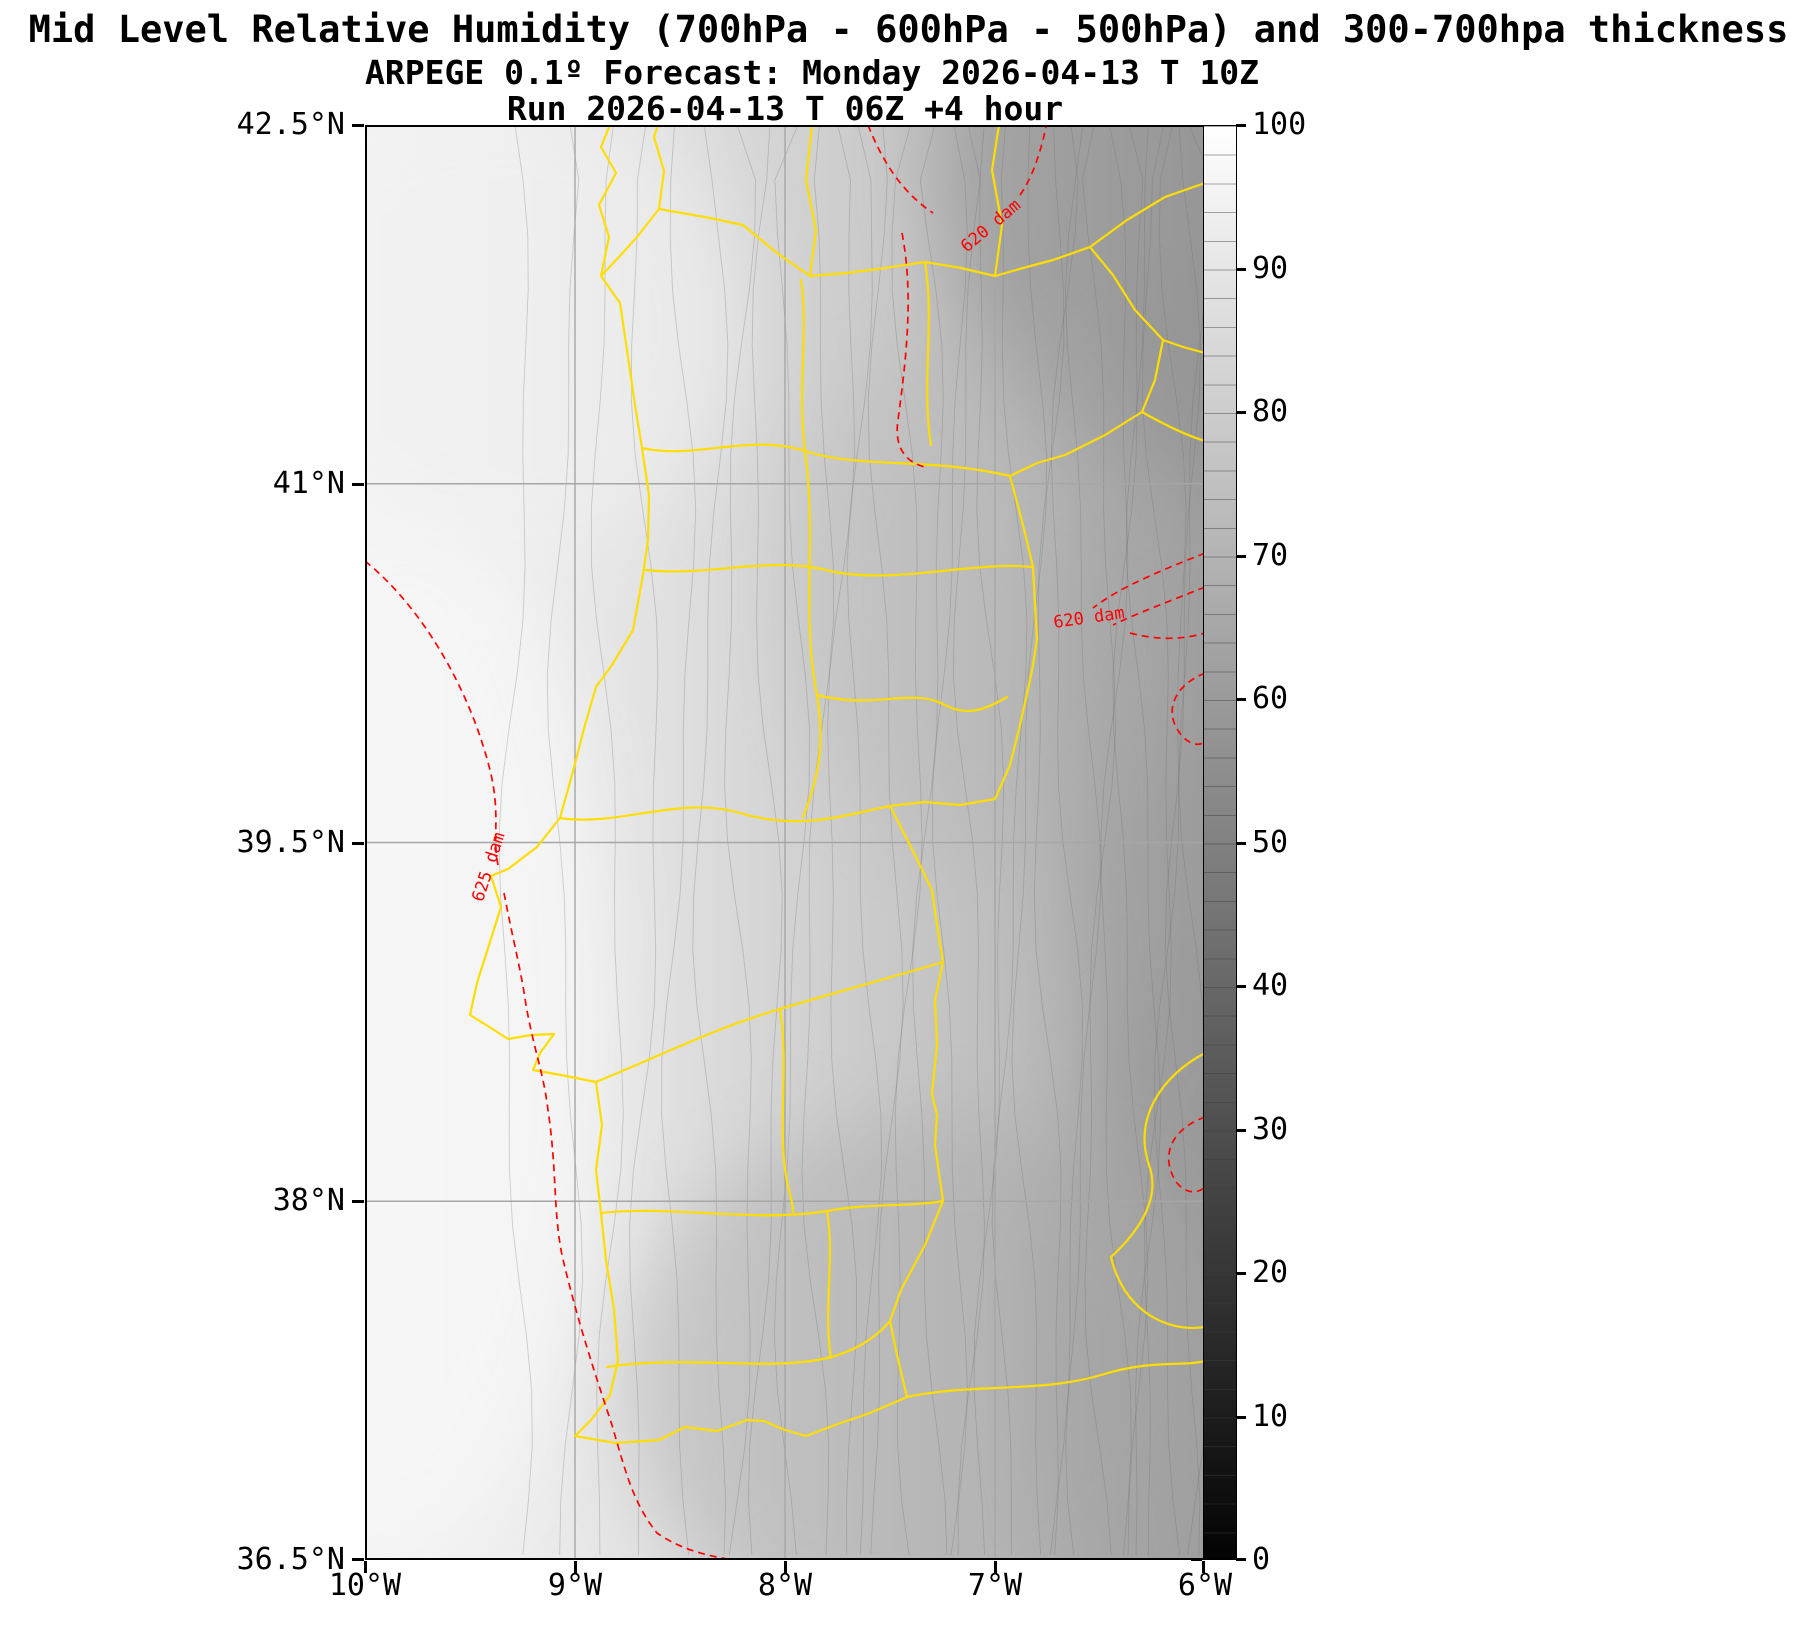 The height and width of the screenshot is (1646, 1817). Describe the element at coordinates (1270, 698) in the screenshot. I see `colorbar-tick-label: 60` at that location.